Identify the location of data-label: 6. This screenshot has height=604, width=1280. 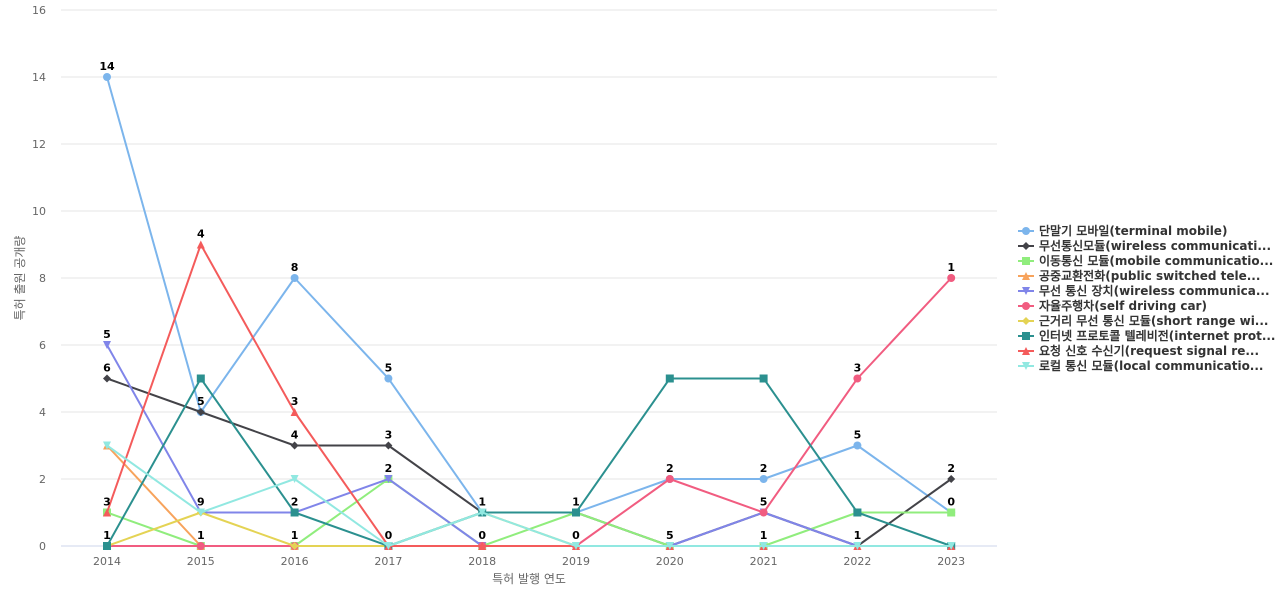
(107, 368).